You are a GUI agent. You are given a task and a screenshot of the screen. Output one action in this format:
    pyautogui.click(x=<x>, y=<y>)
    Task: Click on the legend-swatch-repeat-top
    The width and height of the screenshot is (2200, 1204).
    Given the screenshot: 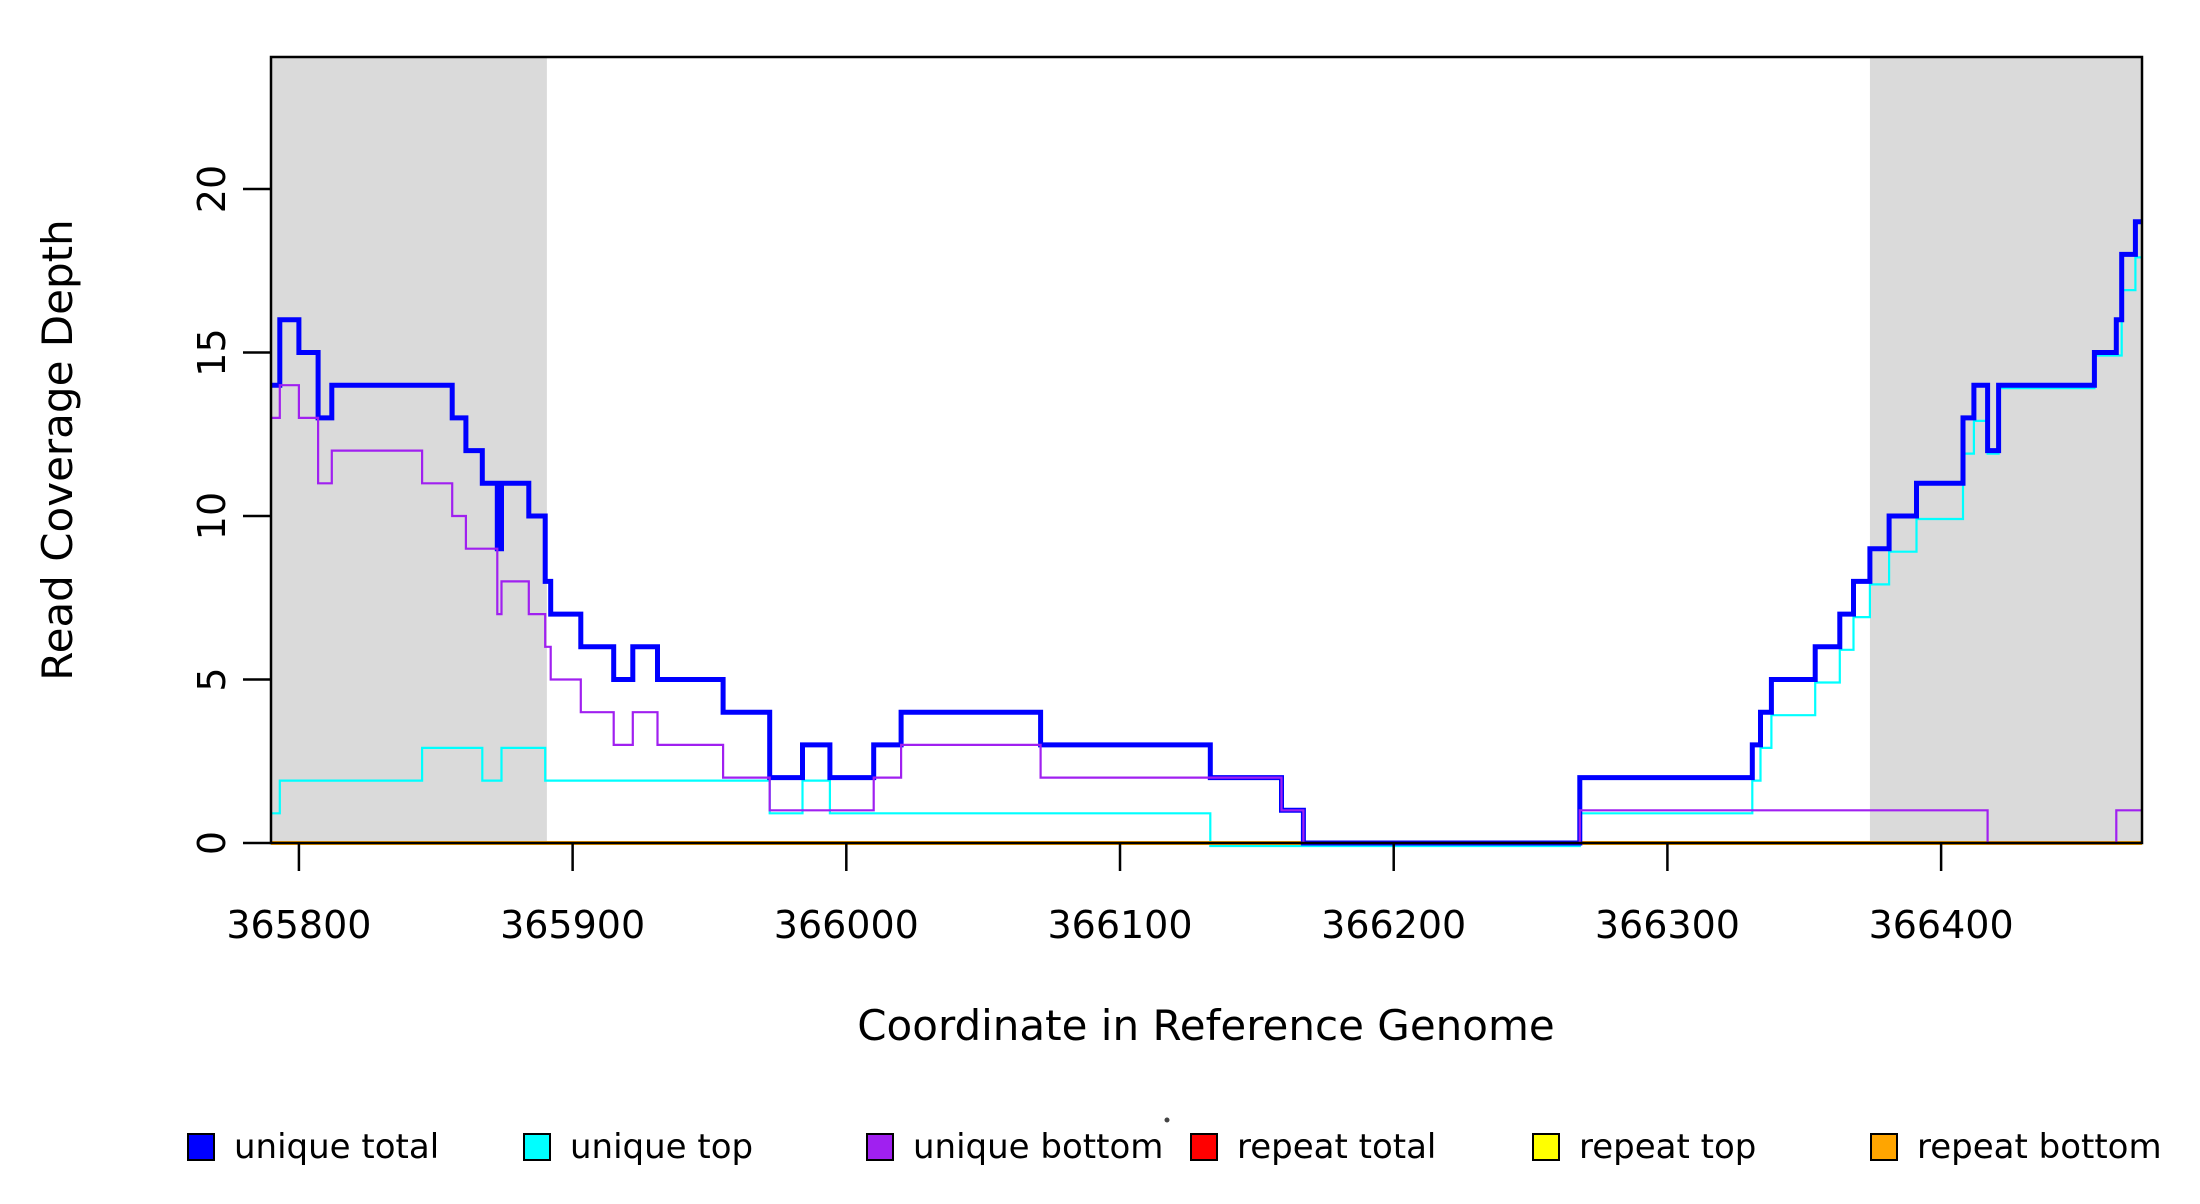 What is the action you would take?
    pyautogui.click(x=1546, y=1147)
    